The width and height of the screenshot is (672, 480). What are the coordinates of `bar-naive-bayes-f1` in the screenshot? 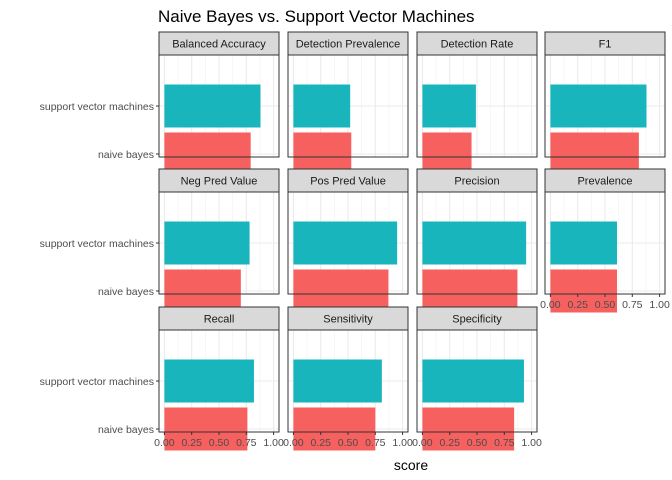 It's located at (594, 154).